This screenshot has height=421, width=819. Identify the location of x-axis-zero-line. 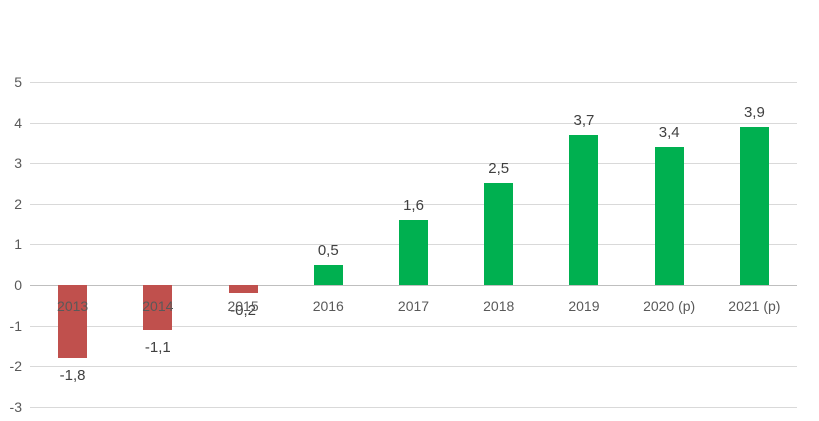
(413, 285).